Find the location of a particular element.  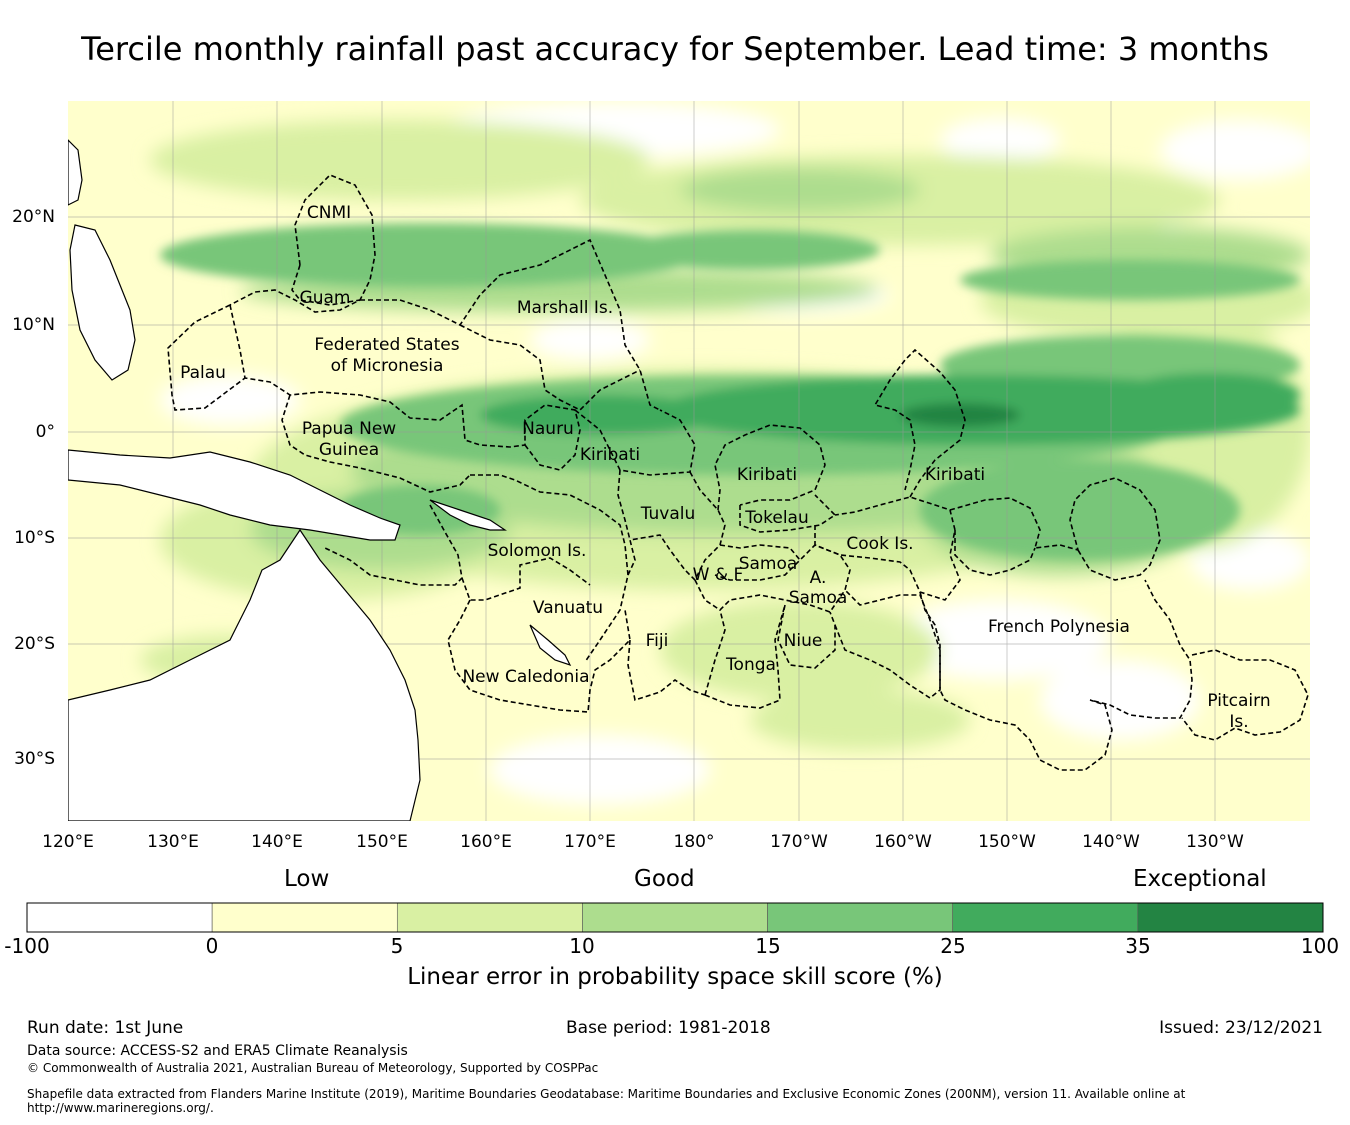

eez-tokelau is located at coordinates (788, 513).